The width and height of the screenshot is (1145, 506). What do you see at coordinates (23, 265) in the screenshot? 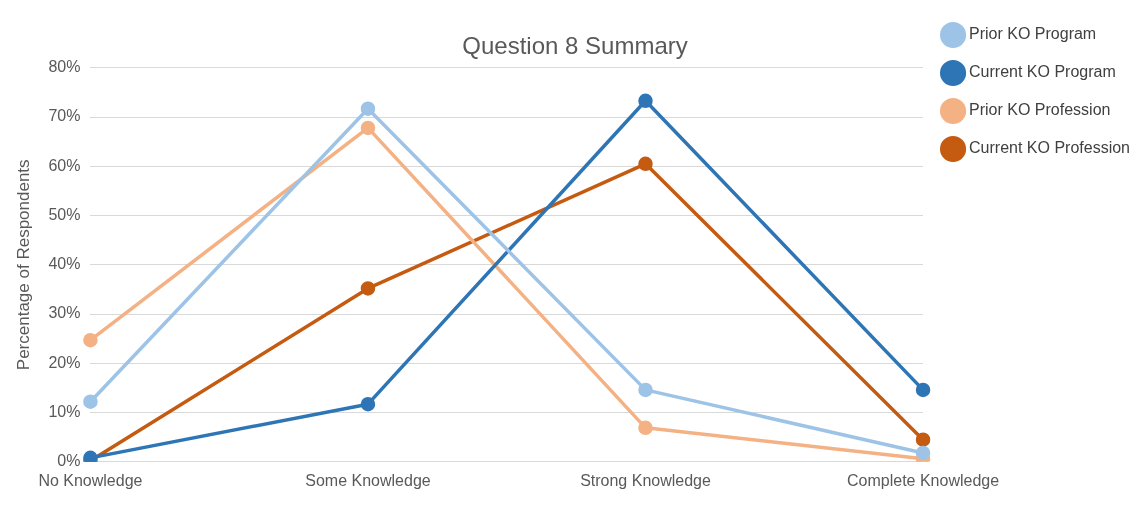
I see `y-axis-title: Percentage of Respondents` at bounding box center [23, 265].